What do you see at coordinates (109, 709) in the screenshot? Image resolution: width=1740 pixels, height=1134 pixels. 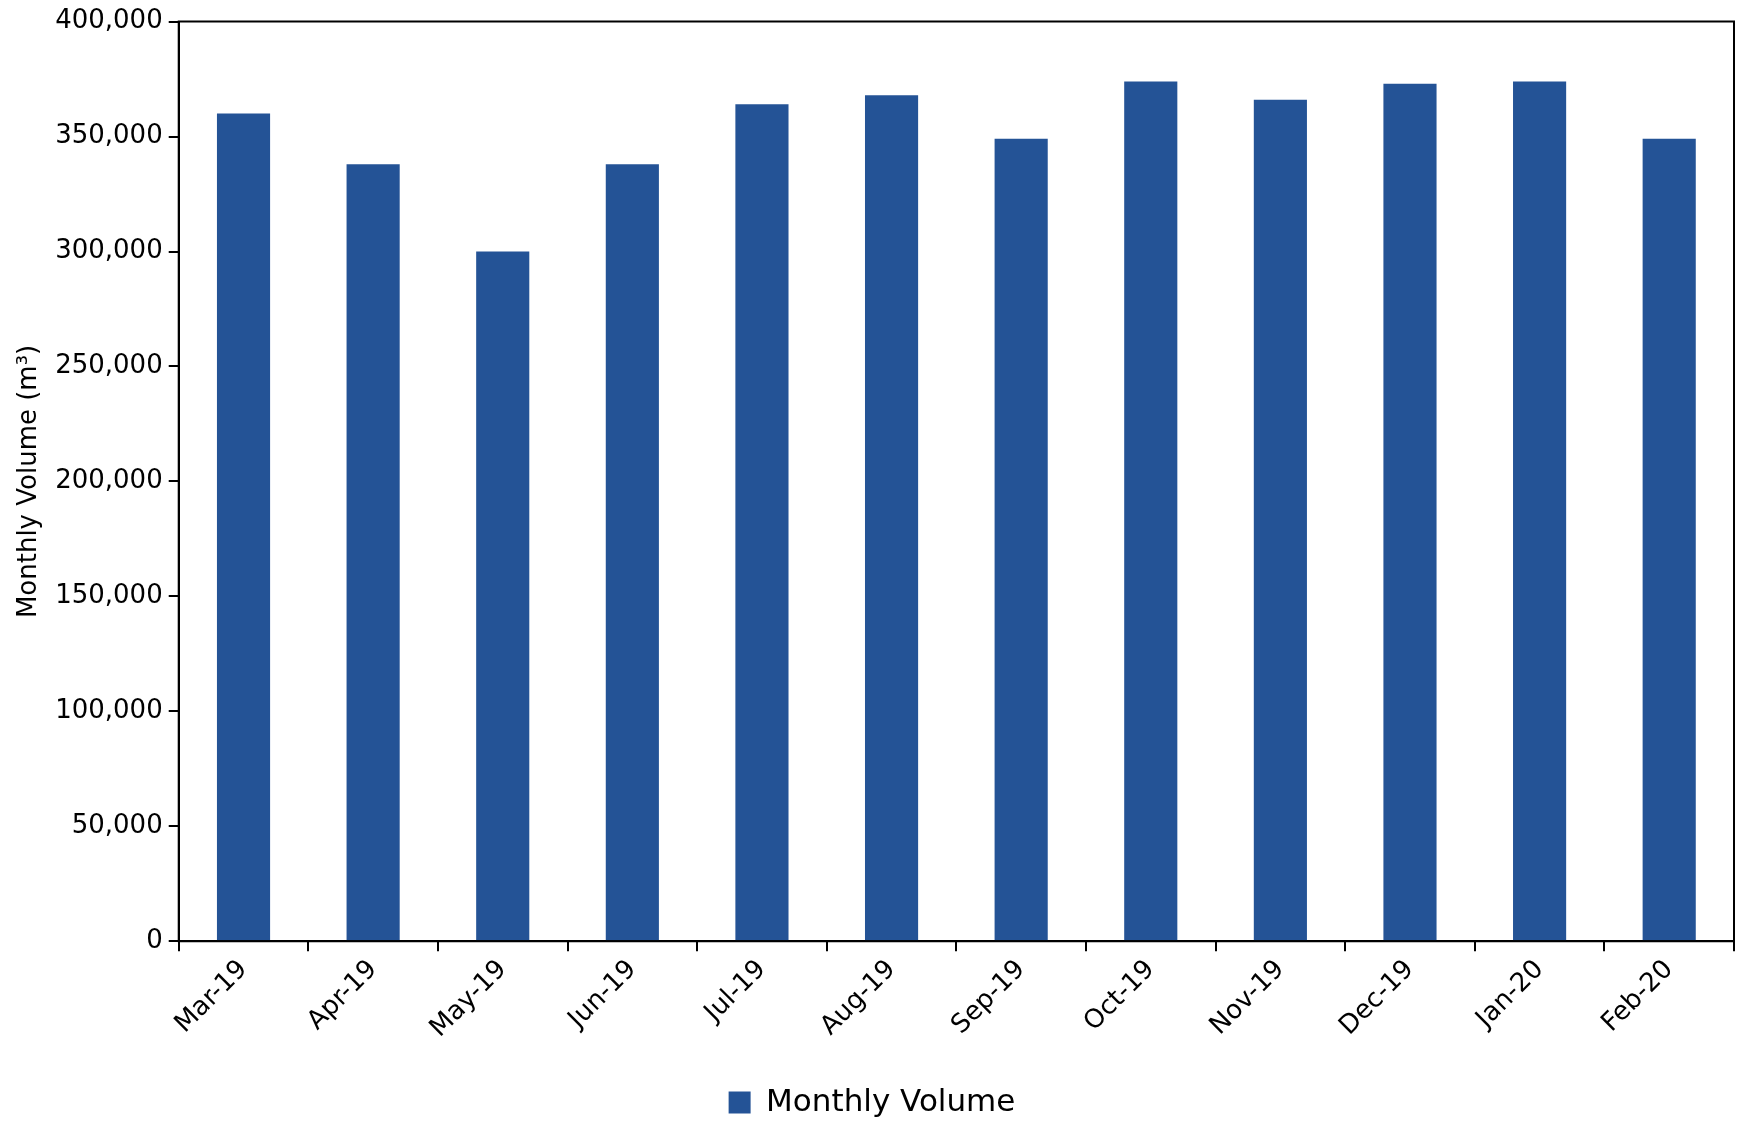 I see `y-tick-label: 100,000` at bounding box center [109, 709].